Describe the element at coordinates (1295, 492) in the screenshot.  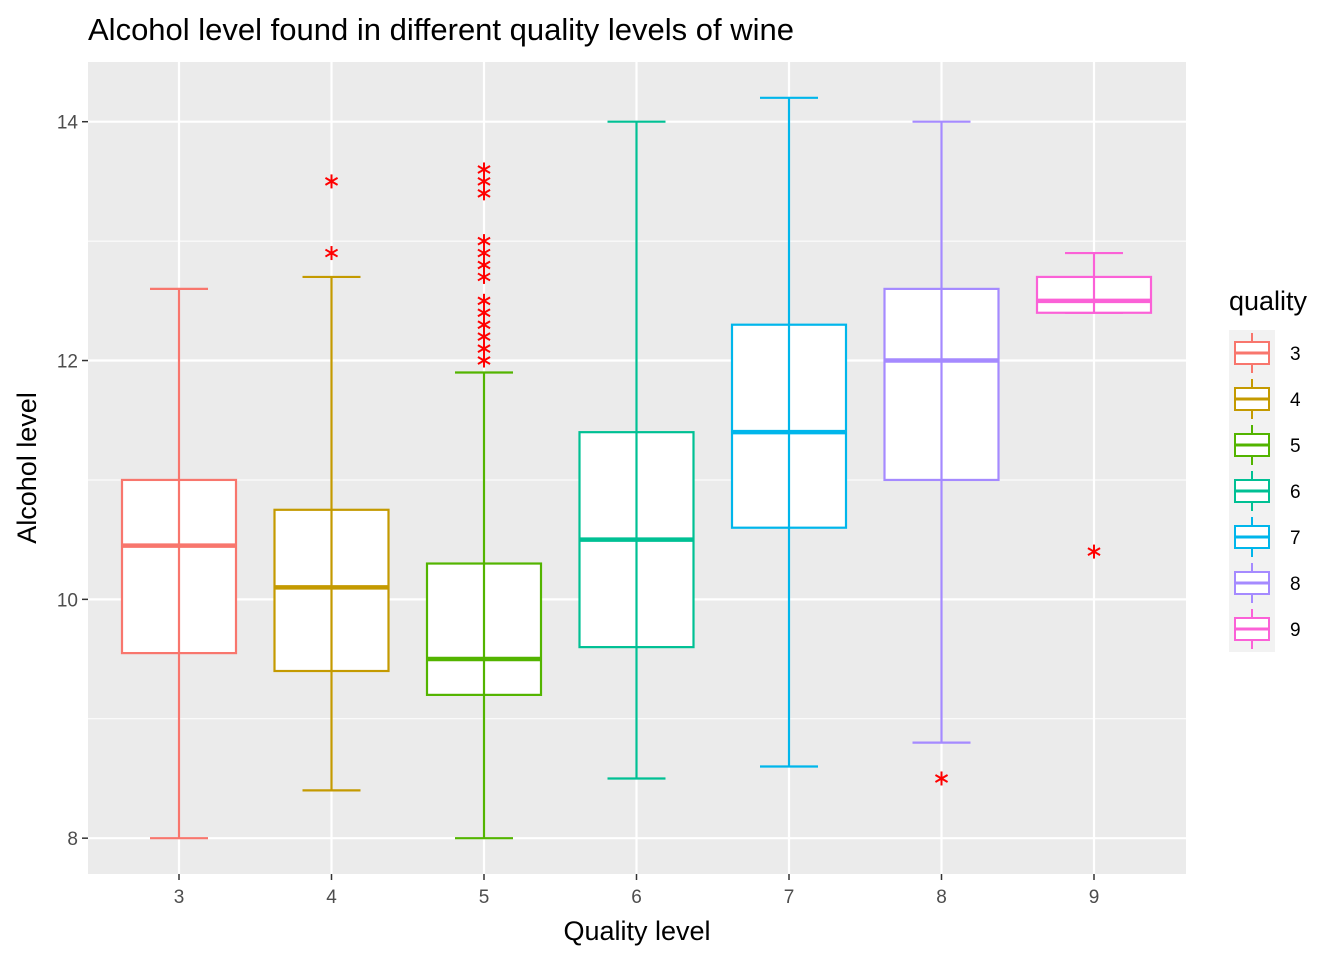
I see `legend-label: 6` at that location.